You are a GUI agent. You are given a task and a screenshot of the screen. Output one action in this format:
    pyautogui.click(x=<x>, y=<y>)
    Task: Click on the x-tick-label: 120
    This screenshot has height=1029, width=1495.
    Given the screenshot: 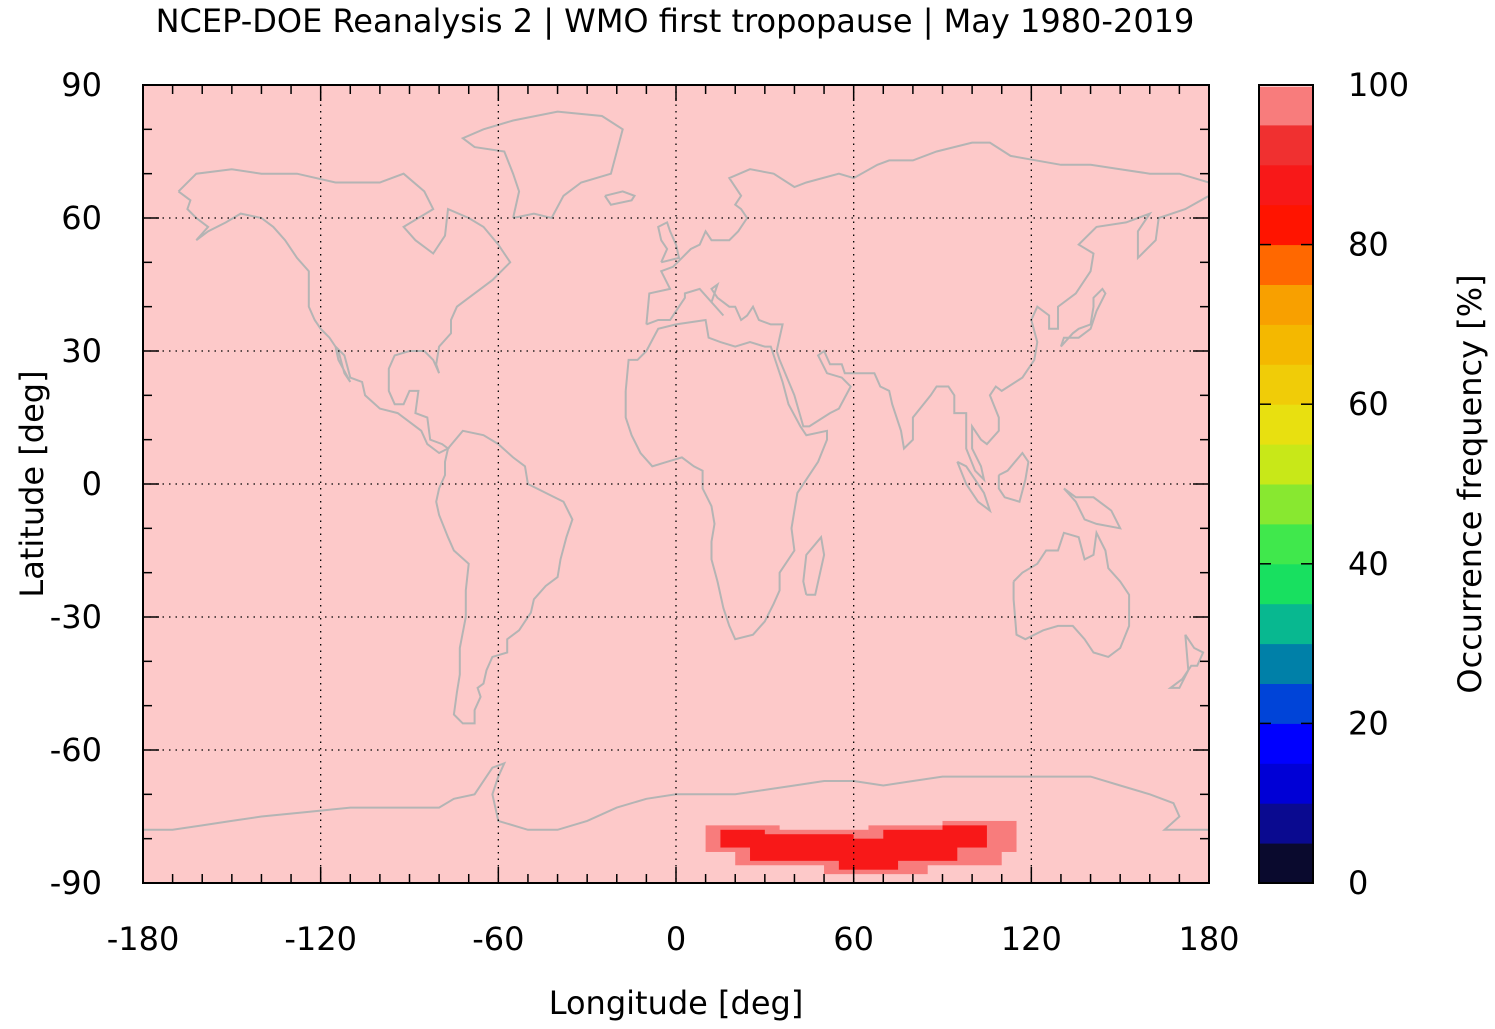 What is the action you would take?
    pyautogui.click(x=1031, y=939)
    